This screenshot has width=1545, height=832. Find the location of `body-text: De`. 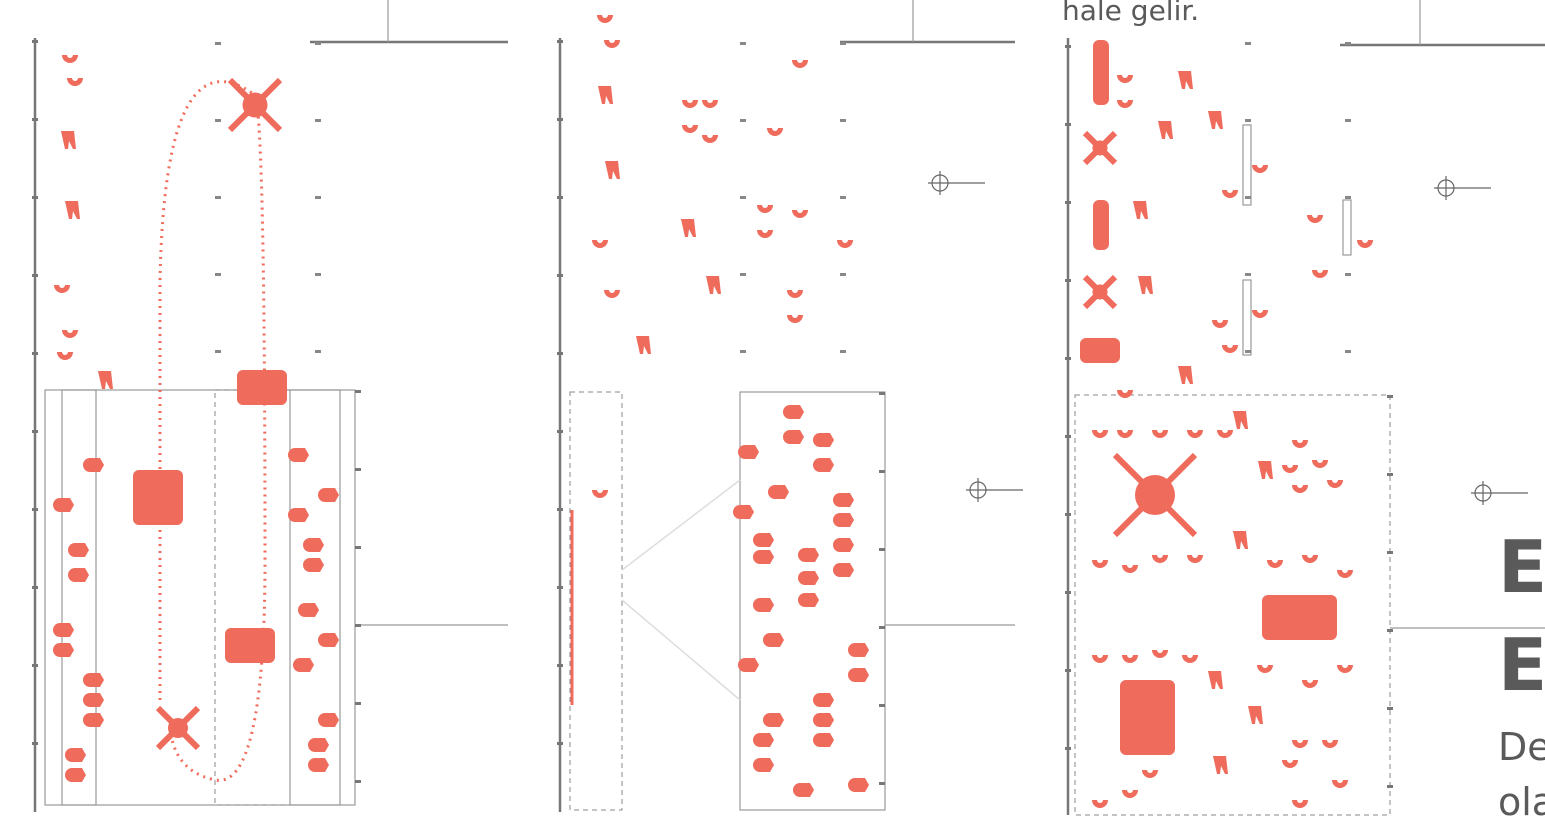

body-text: De is located at coordinates (1521, 747).